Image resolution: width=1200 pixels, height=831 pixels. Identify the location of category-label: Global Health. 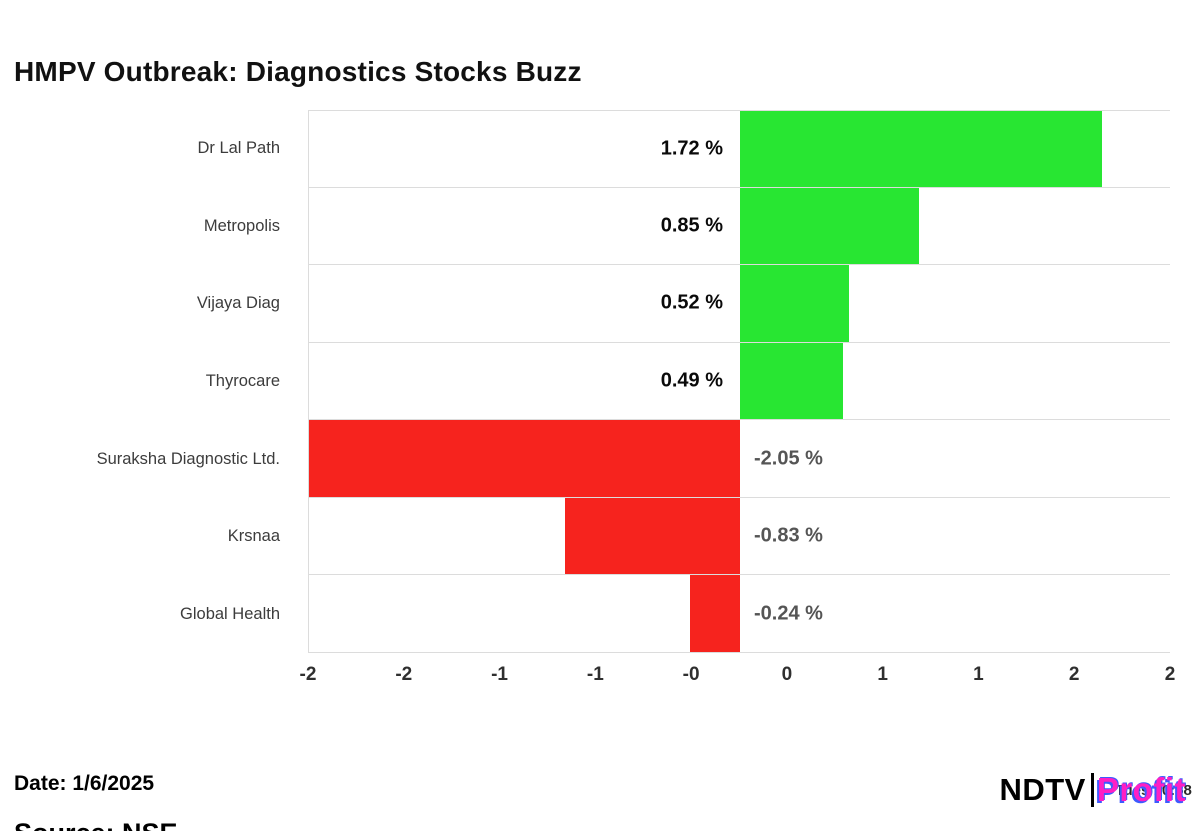
(230, 613).